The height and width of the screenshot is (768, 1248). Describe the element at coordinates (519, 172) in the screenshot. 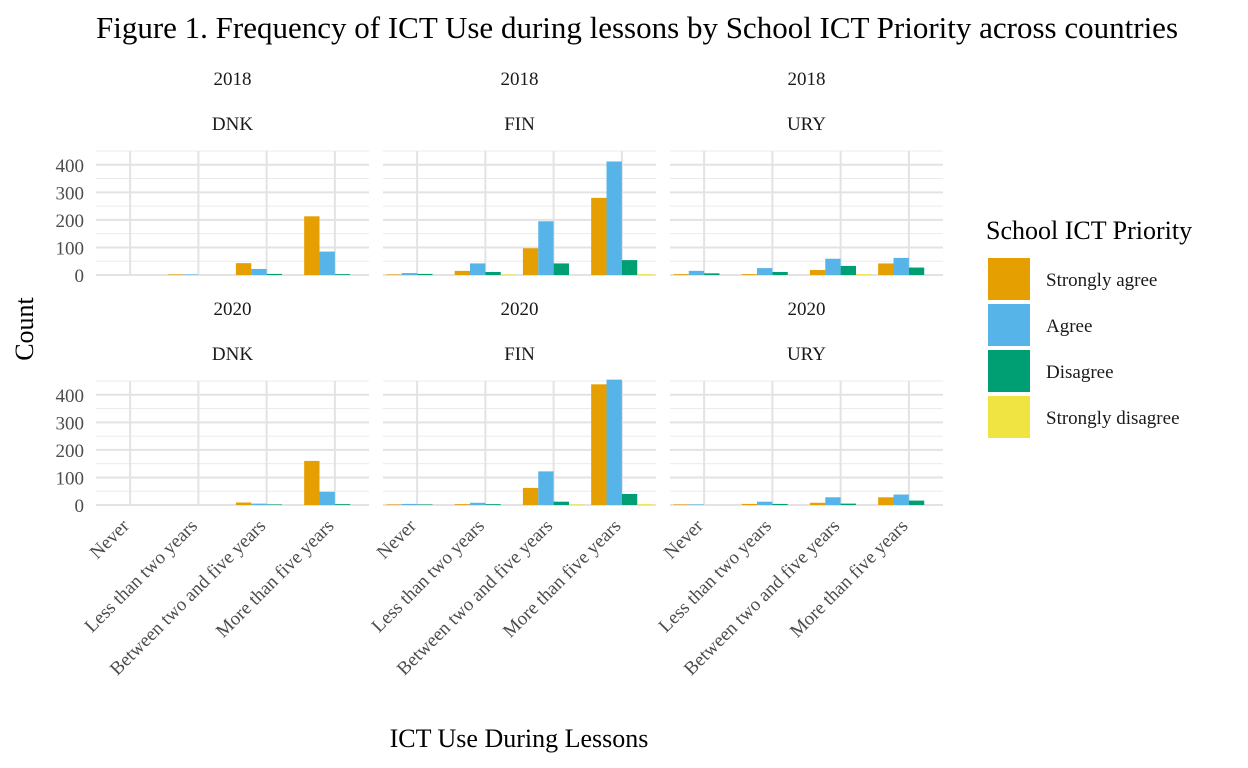

I see `panel-2018-FIN: 2018 FIN` at that location.